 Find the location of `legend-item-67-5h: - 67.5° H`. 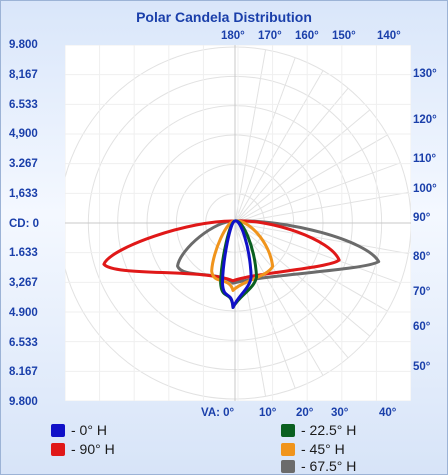

legend-item-67-5h: - 67.5° H is located at coordinates (318, 466).